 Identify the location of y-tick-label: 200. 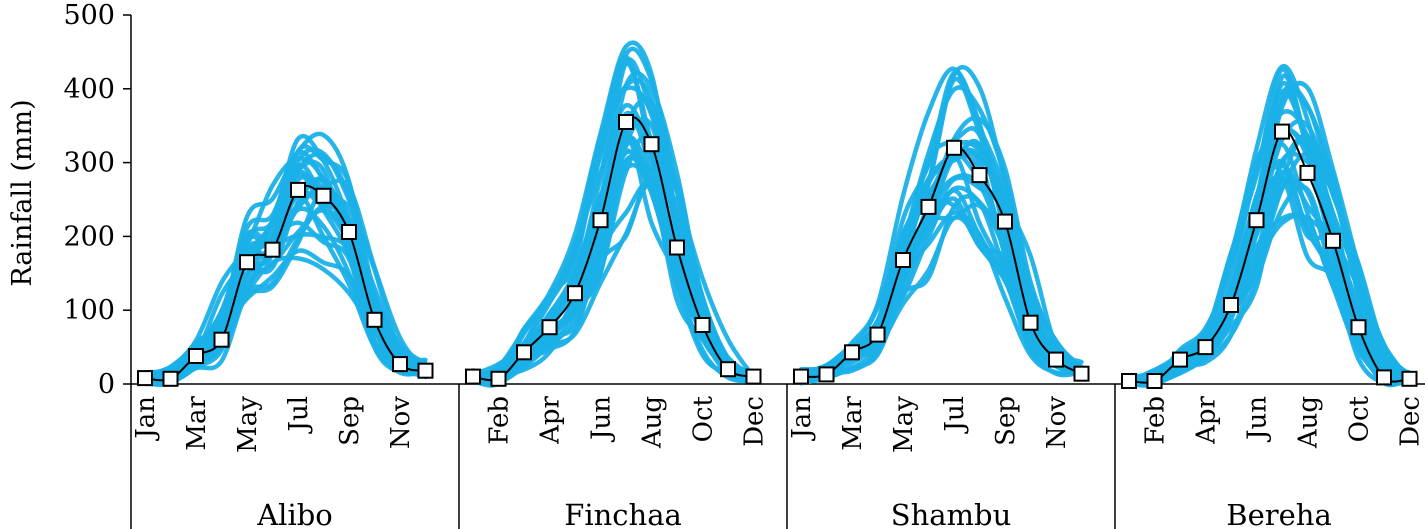
(89, 236).